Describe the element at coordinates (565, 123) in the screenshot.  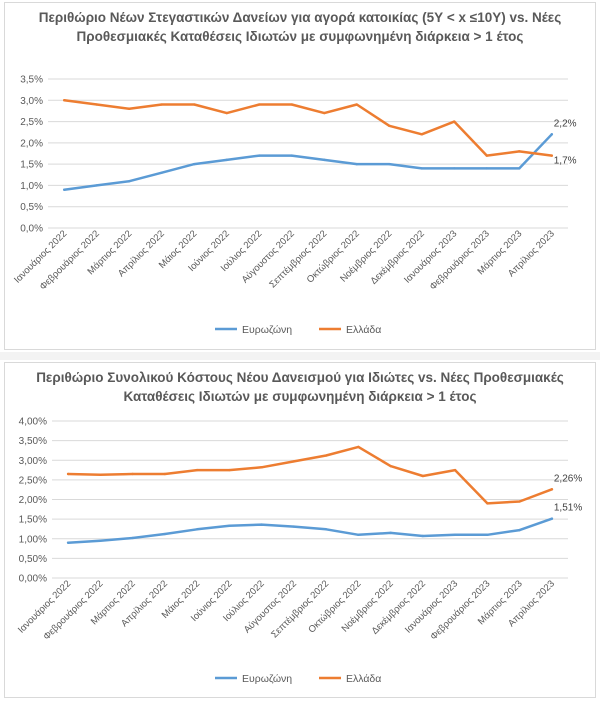
I see `data-label: 2,2%` at that location.